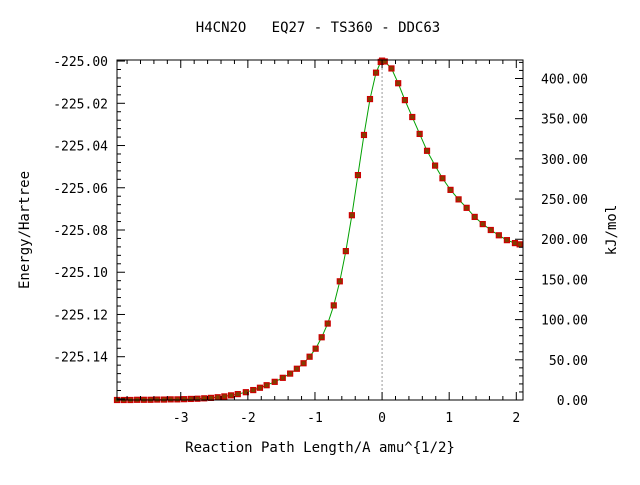 This screenshot has height=485, width=640. Describe the element at coordinates (80, 104) in the screenshot. I see `y-tick-label: -225.02` at that location.